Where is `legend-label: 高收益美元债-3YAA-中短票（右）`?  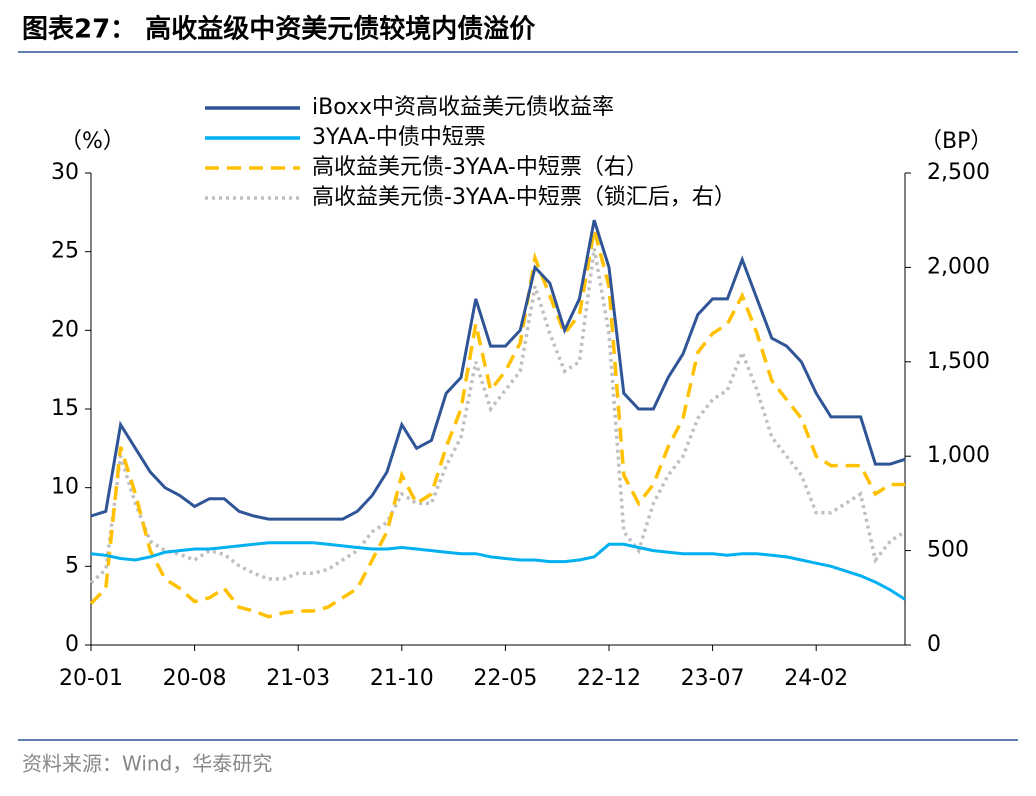
legend-label: 高收益美元债-3YAA-中短票（右） is located at coordinates (480, 167).